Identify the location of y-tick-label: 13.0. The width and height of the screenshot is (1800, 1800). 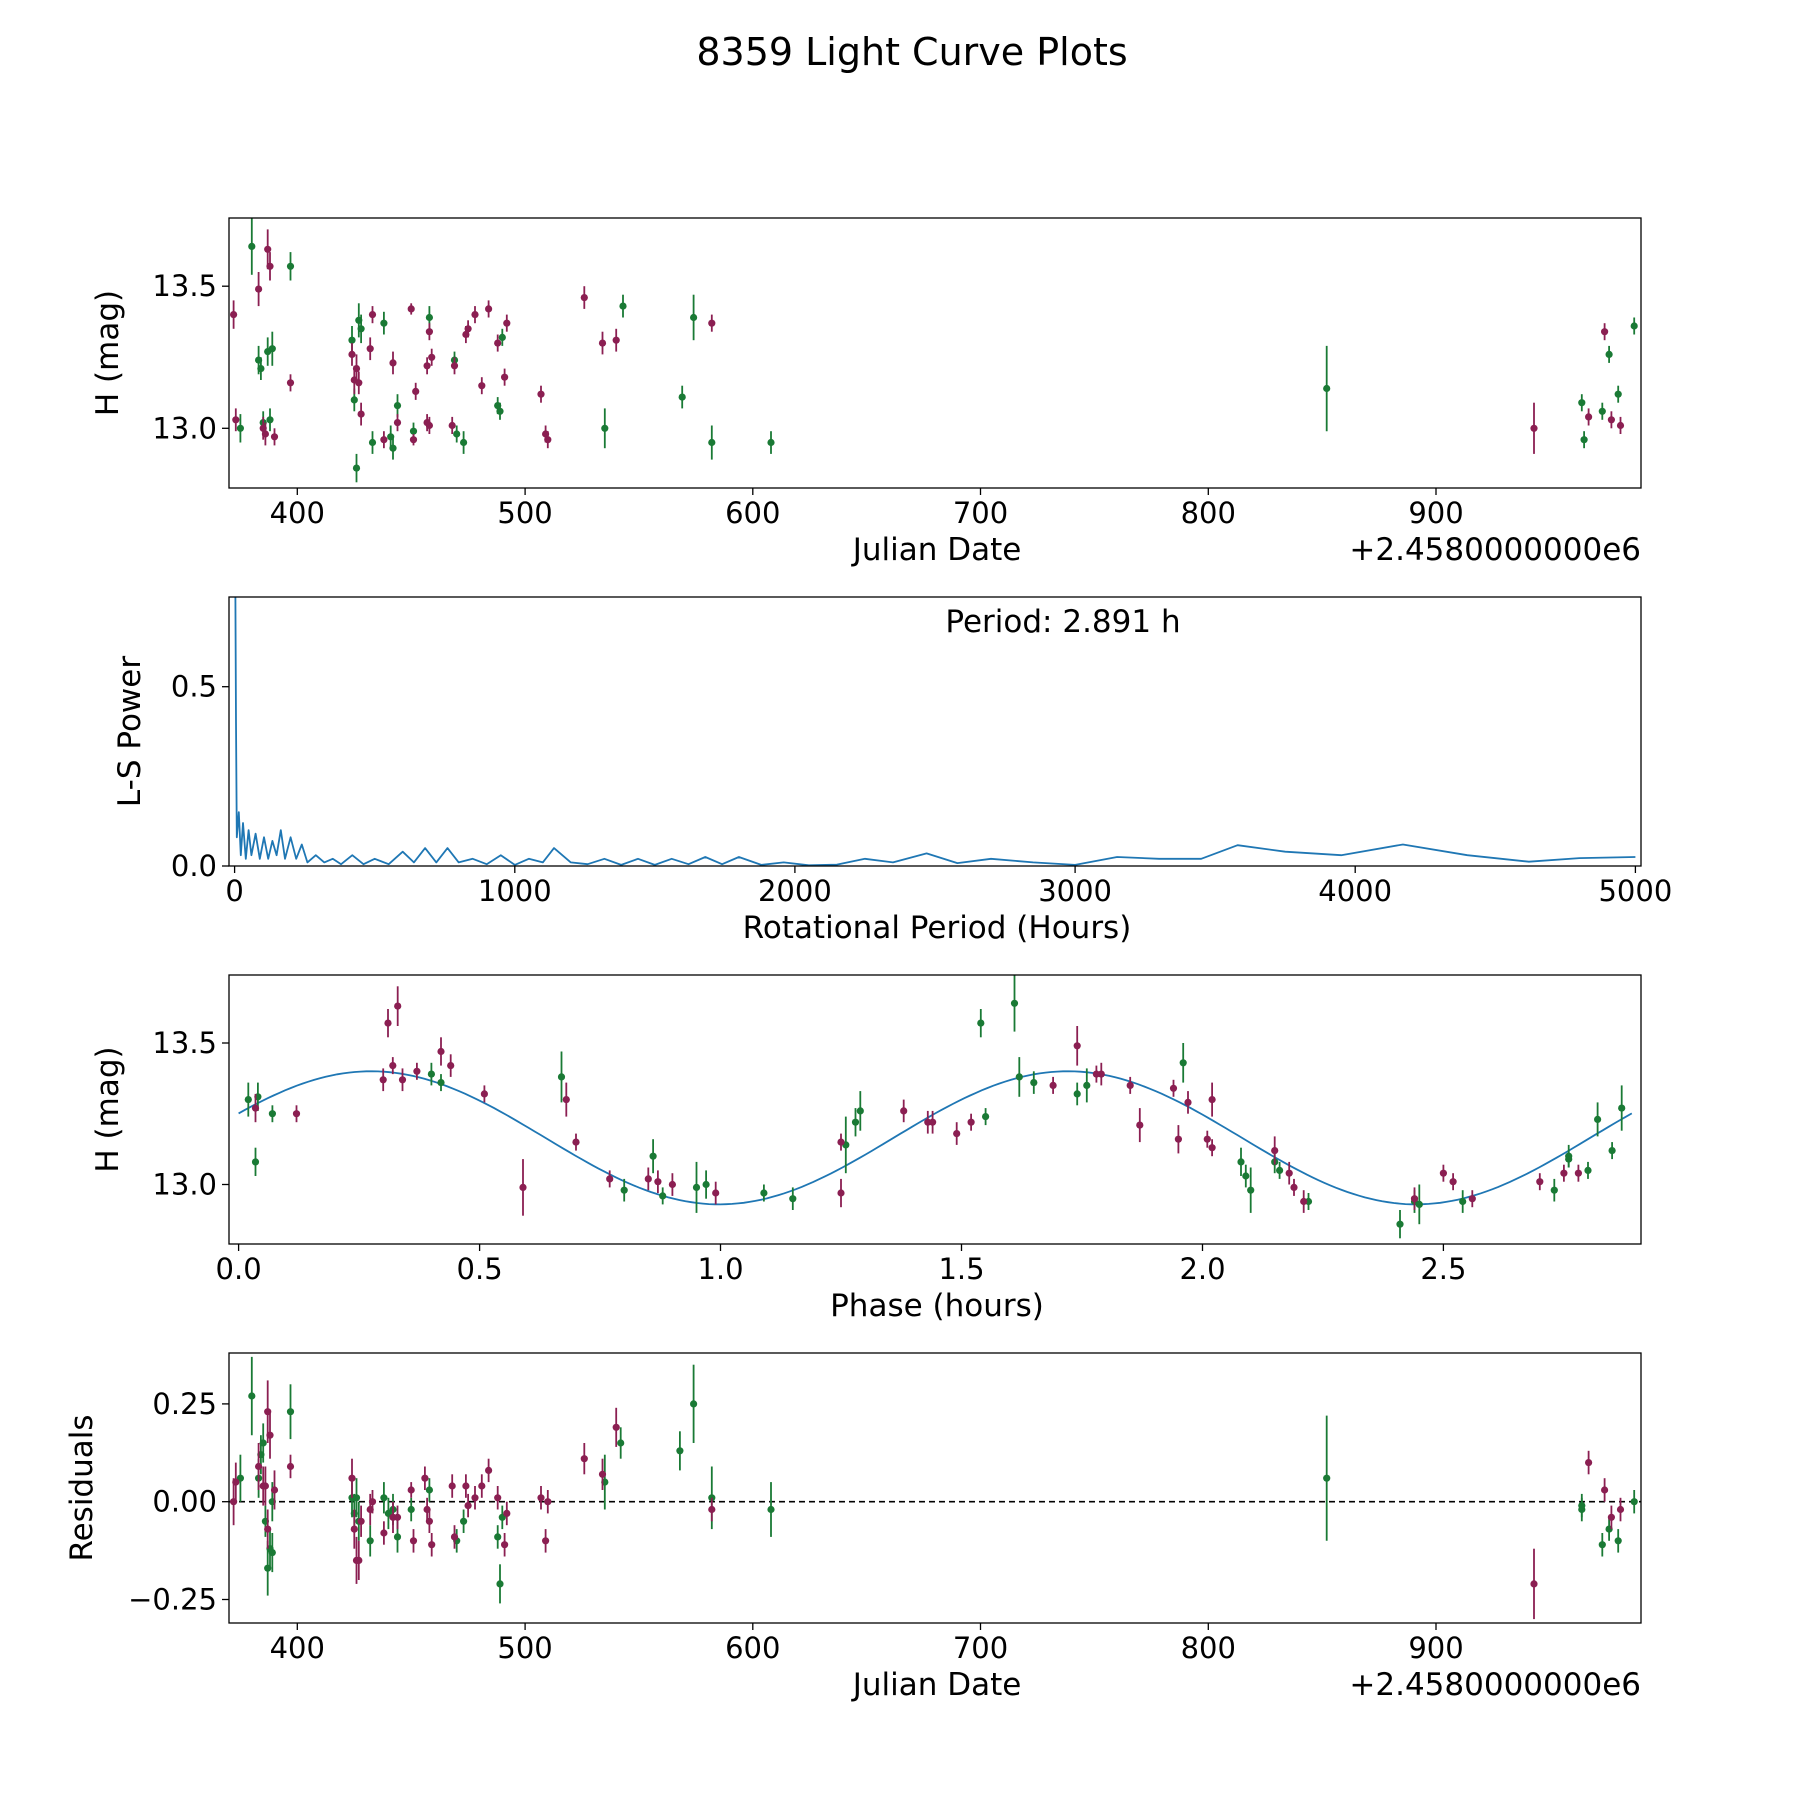
(184, 1185).